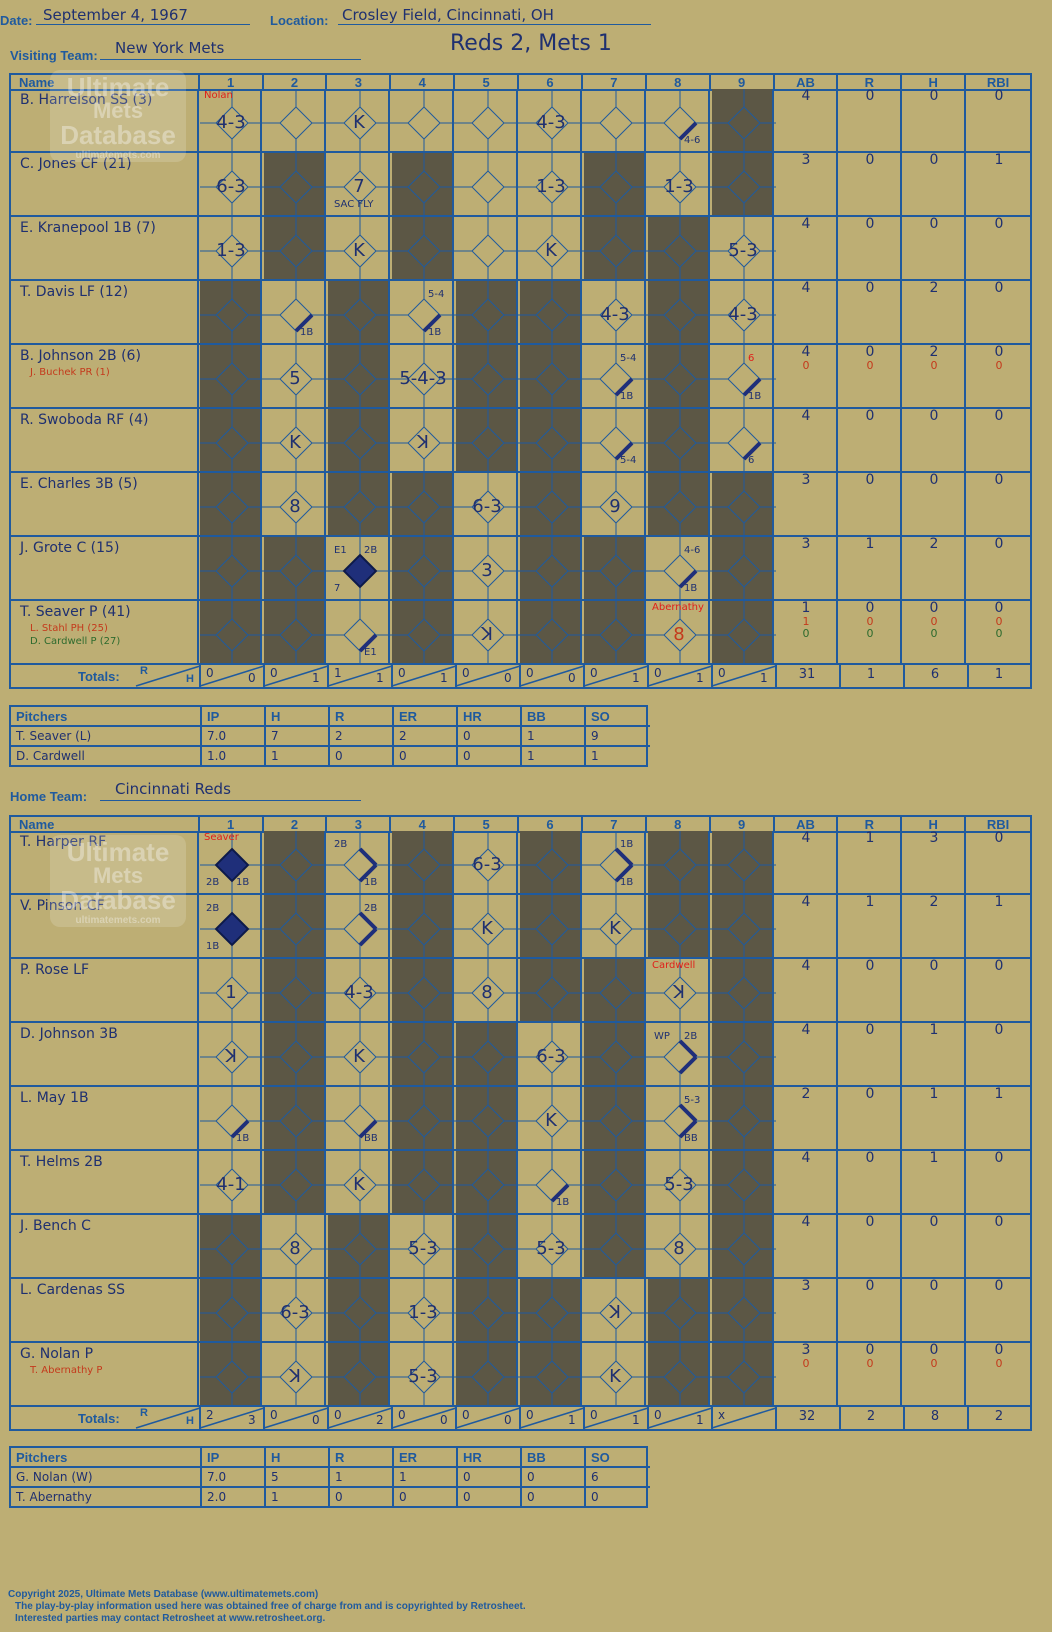 This screenshot has height=1632, width=1052. What do you see at coordinates (359, 824) in the screenshot?
I see `column-header-inning: 3` at bounding box center [359, 824].